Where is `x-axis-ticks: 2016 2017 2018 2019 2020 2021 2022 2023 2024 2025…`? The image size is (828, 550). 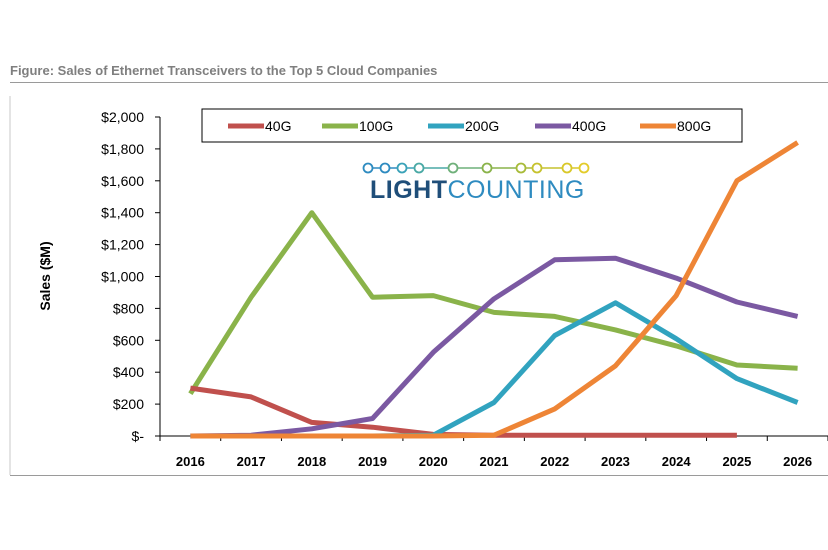 x-axis-ticks: 2016 2017 2018 2019 2020 2021 2022 2023 2024 2025… is located at coordinates (493, 452).